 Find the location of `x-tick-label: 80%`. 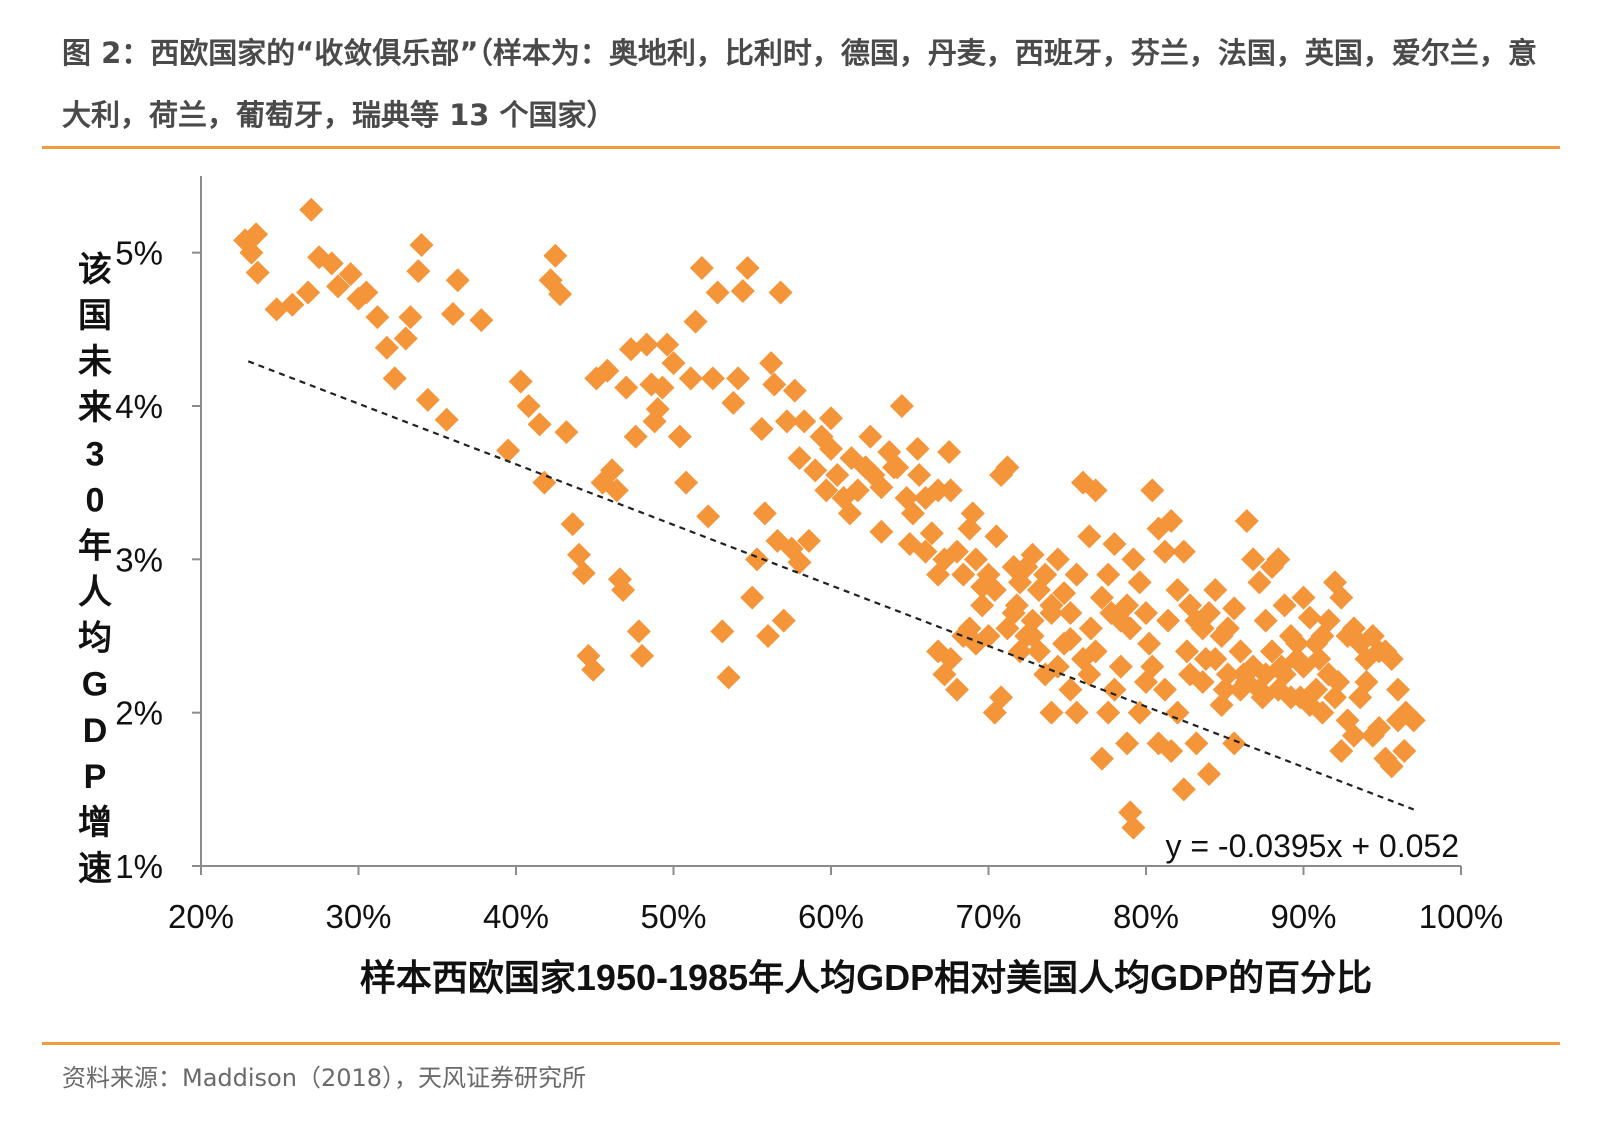

x-tick-label: 80% is located at coordinates (1146, 916).